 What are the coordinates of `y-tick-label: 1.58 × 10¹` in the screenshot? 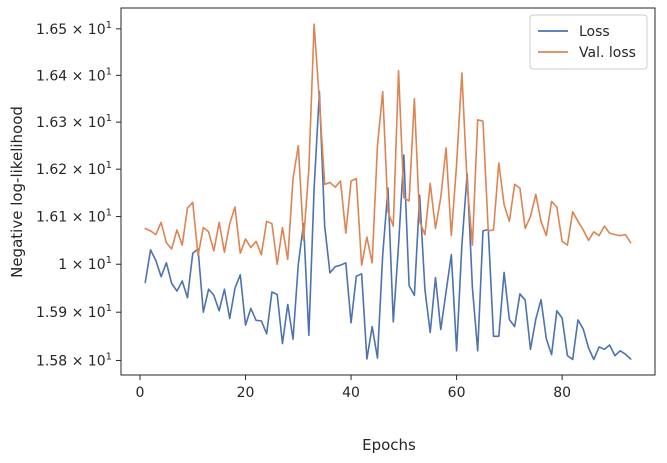 It's located at (74, 360).